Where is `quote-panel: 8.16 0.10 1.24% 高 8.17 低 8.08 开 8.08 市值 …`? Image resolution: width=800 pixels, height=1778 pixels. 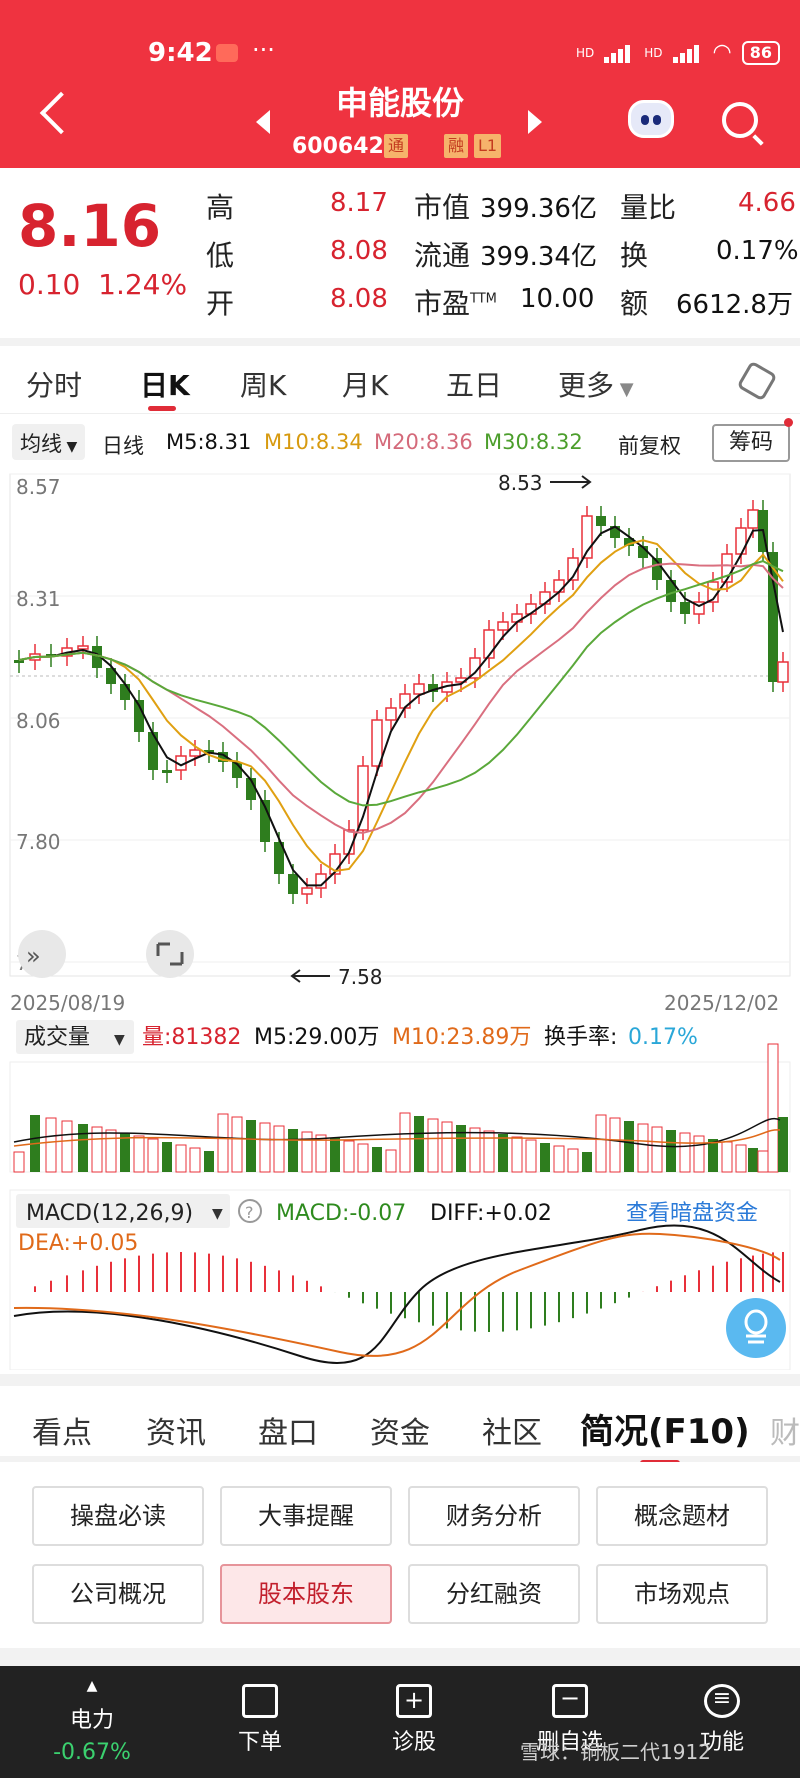
quote-panel: 8.16 0.10 1.24% 高 8.17 低 8.08 开 8.08 市值 … is located at coordinates (400, 253).